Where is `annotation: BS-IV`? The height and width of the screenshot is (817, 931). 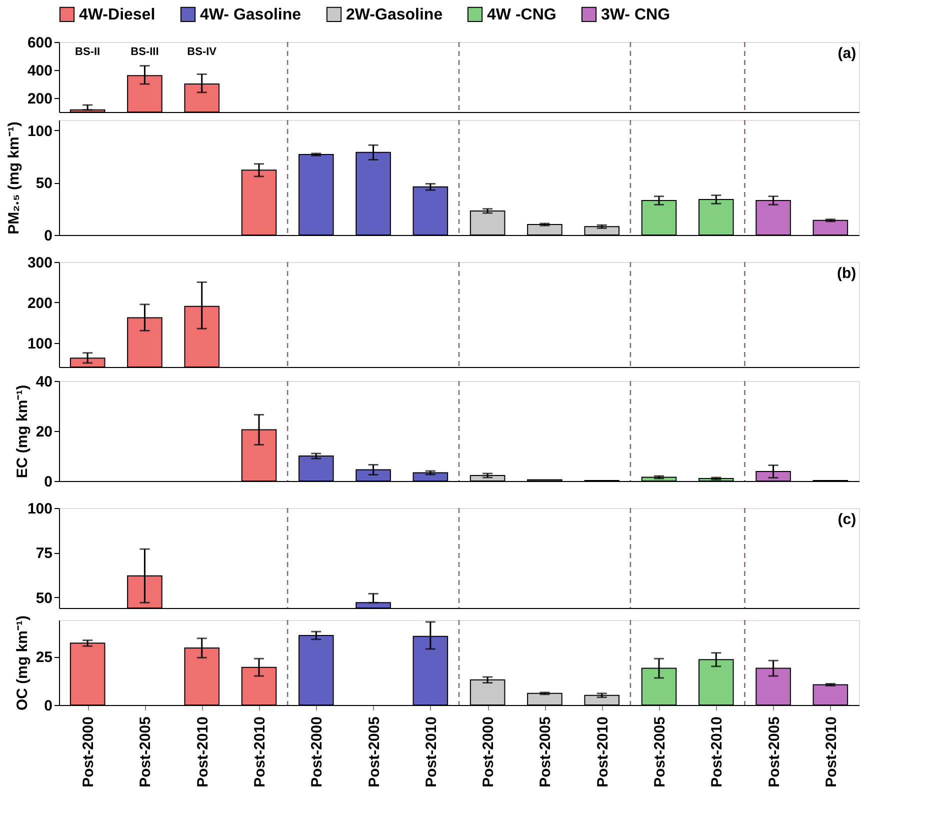 annotation: BS-IV is located at coordinates (202, 52).